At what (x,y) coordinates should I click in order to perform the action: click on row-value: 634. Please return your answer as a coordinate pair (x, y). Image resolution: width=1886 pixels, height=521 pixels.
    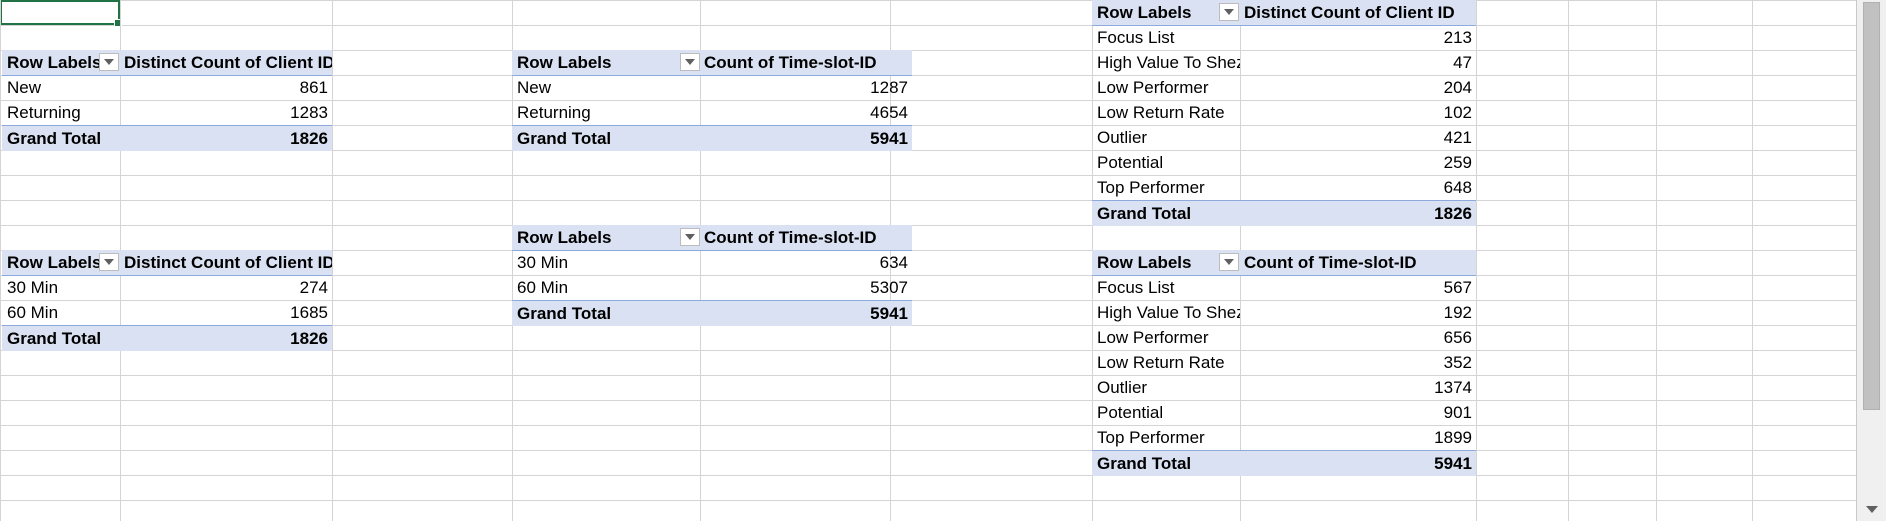
    Looking at the image, I should click on (893, 262).